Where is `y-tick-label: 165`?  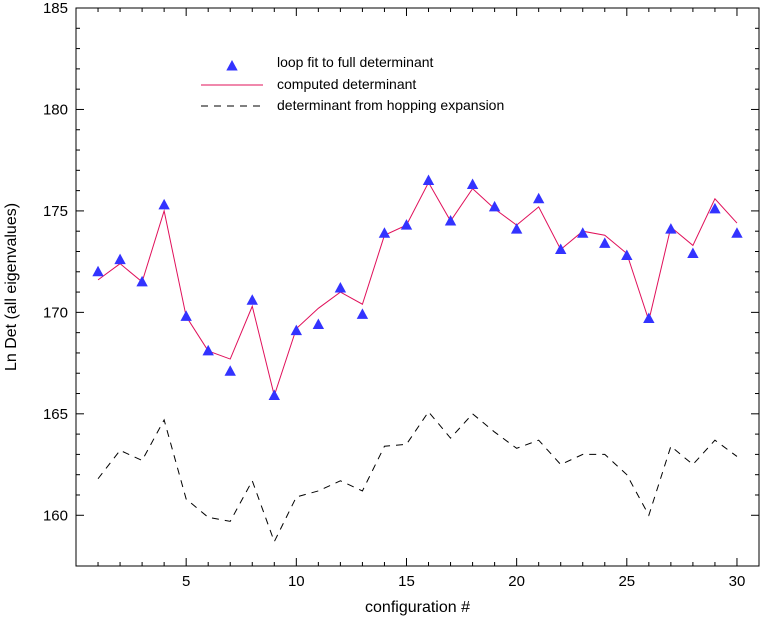 y-tick-label: 165 is located at coordinates (55, 414).